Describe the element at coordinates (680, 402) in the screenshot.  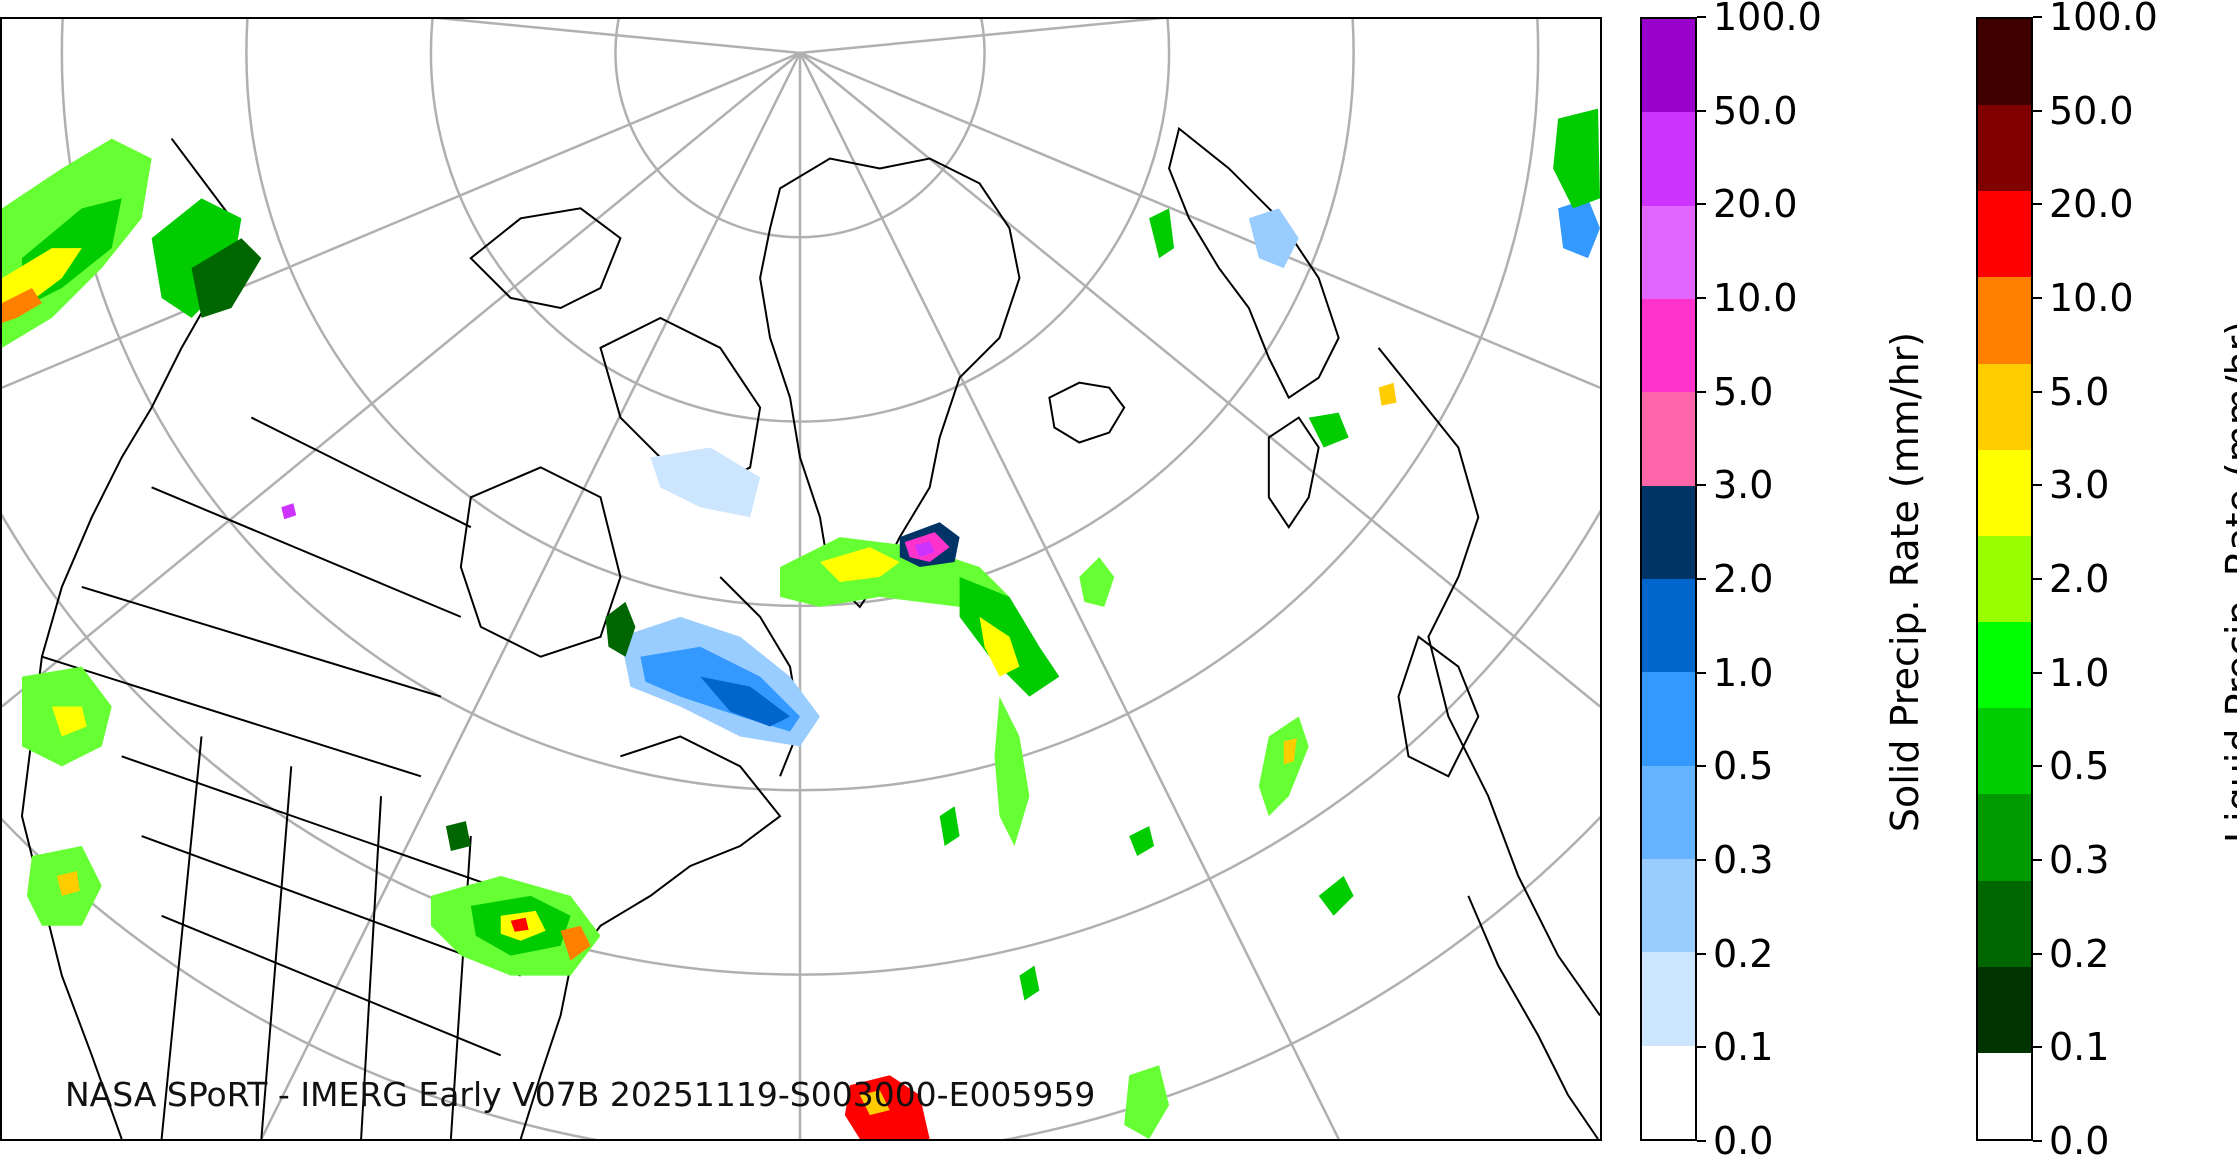
I see `baffin-island` at that location.